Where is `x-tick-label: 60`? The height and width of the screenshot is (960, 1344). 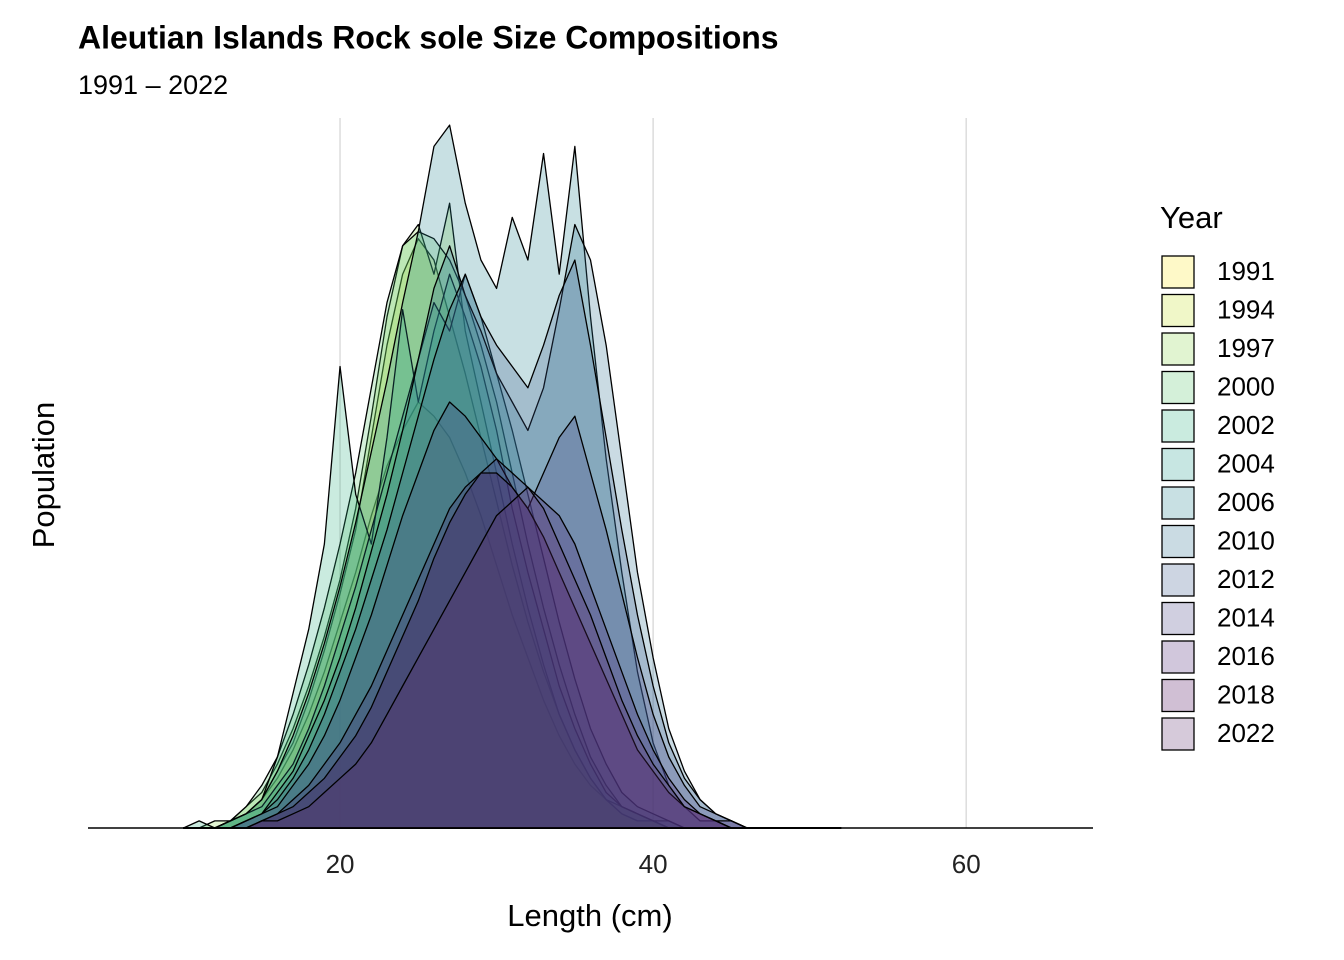
x-tick-label: 60 is located at coordinates (966, 864).